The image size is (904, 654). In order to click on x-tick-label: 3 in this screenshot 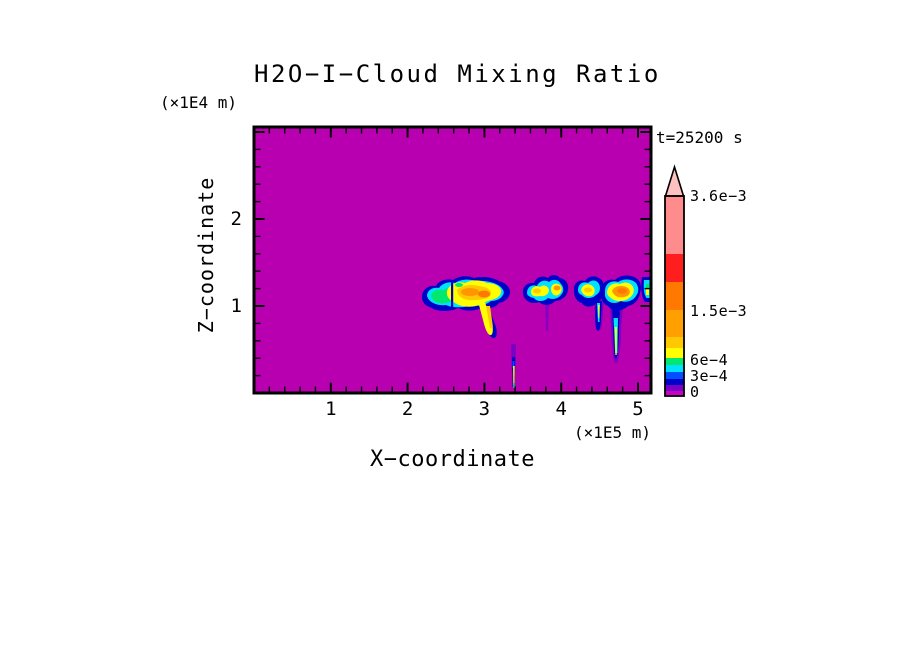, I will do `click(484, 409)`.